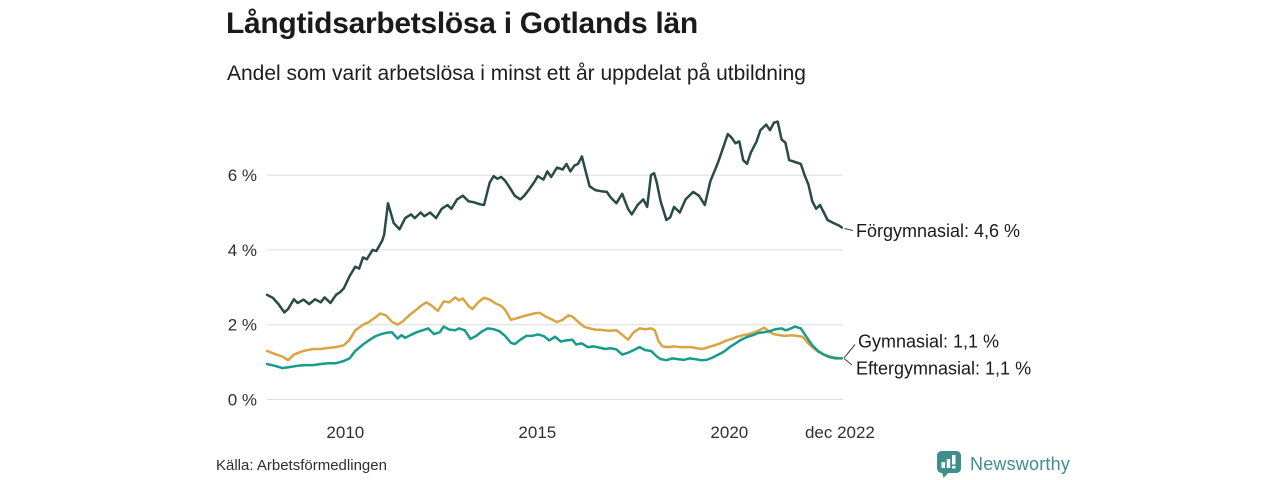 The width and height of the screenshot is (1280, 480). I want to click on source-note: Källa: Arbetsförmedlingen, so click(301, 465).